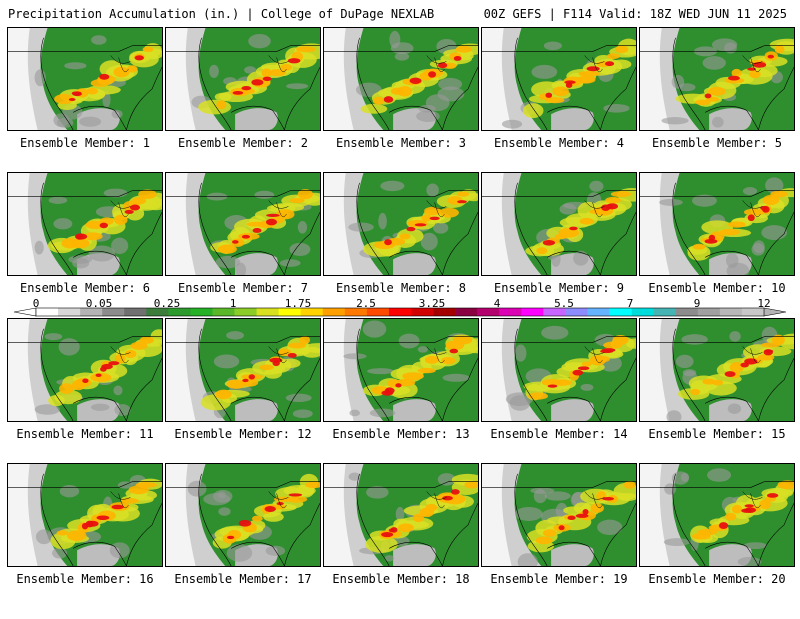  What do you see at coordinates (432, 303) in the screenshot?
I see `colorbar-tick-label: 3.25` at bounding box center [432, 303].